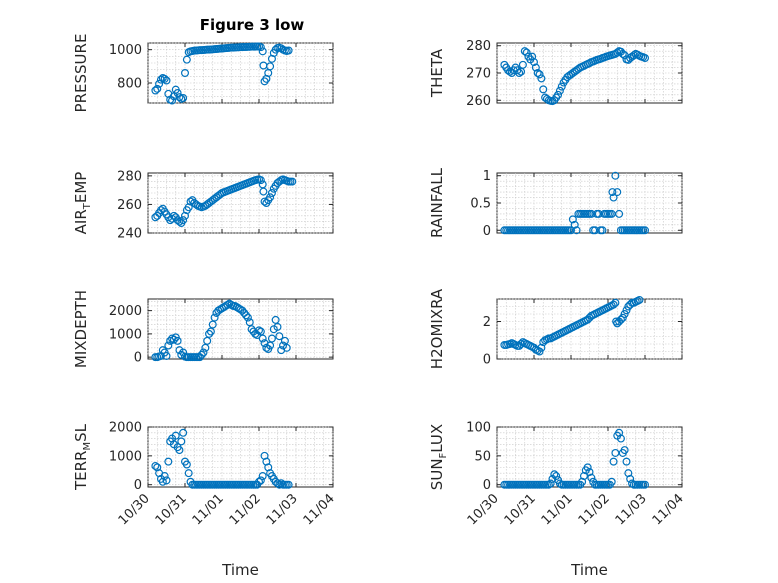 This screenshot has height=583, width=778. What do you see at coordinates (203, 329) in the screenshot?
I see `subplot-5: 0 1000 2000 MIXDEPTH` at bounding box center [203, 329].